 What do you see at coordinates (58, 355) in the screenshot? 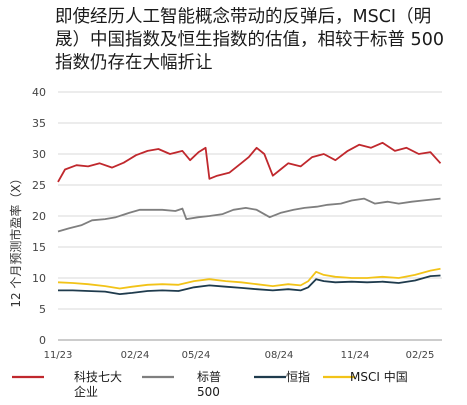
I see `x-tick-label: 11/23` at bounding box center [58, 355].